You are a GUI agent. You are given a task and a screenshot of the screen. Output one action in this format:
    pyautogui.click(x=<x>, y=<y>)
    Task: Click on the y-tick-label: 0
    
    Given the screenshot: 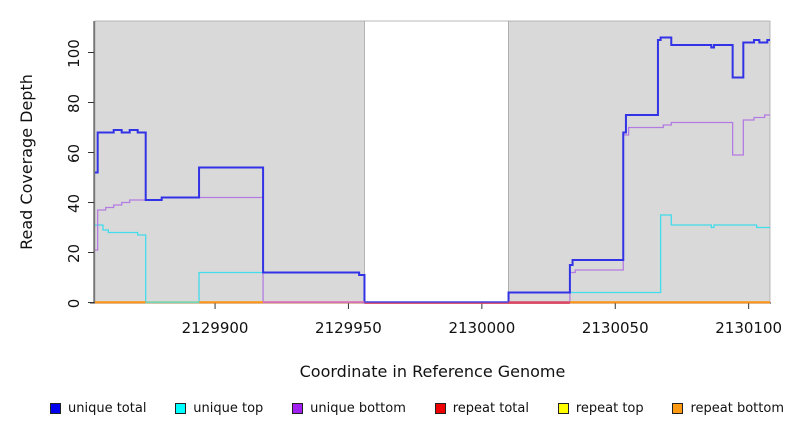 What is the action you would take?
    pyautogui.click(x=74, y=304)
    